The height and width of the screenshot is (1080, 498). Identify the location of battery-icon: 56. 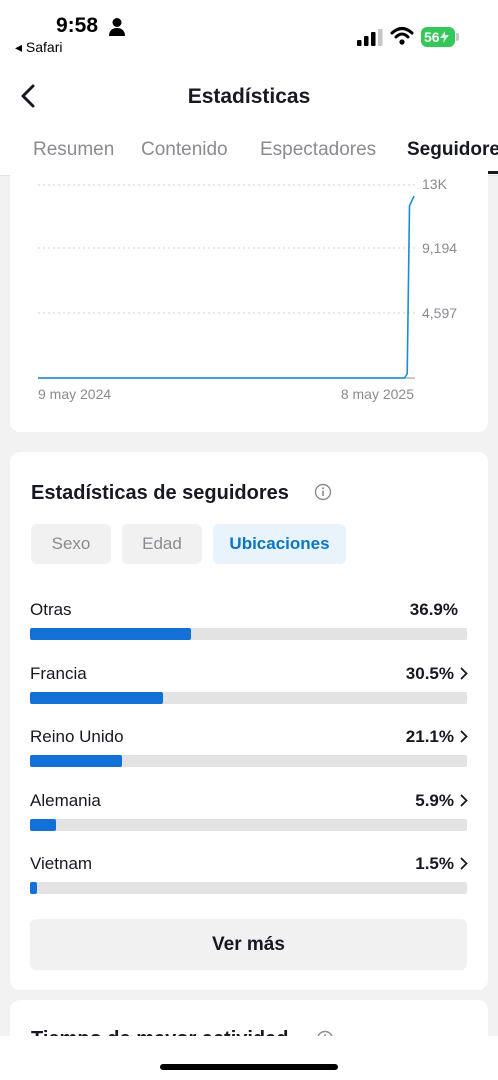
(438, 37).